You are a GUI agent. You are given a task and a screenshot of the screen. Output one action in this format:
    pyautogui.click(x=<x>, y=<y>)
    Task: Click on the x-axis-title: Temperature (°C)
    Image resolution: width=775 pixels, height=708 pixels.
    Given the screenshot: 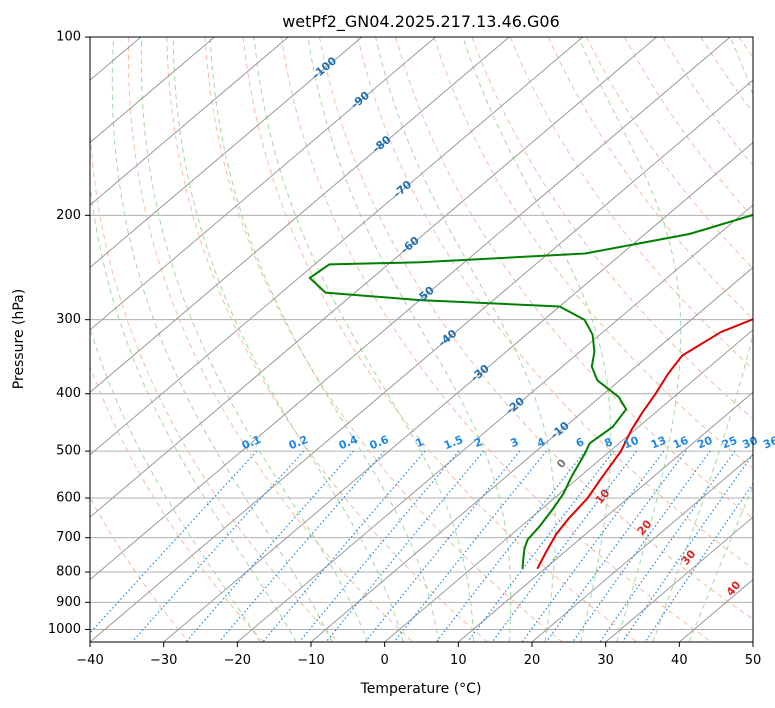 What is the action you would take?
    pyautogui.click(x=421, y=689)
    